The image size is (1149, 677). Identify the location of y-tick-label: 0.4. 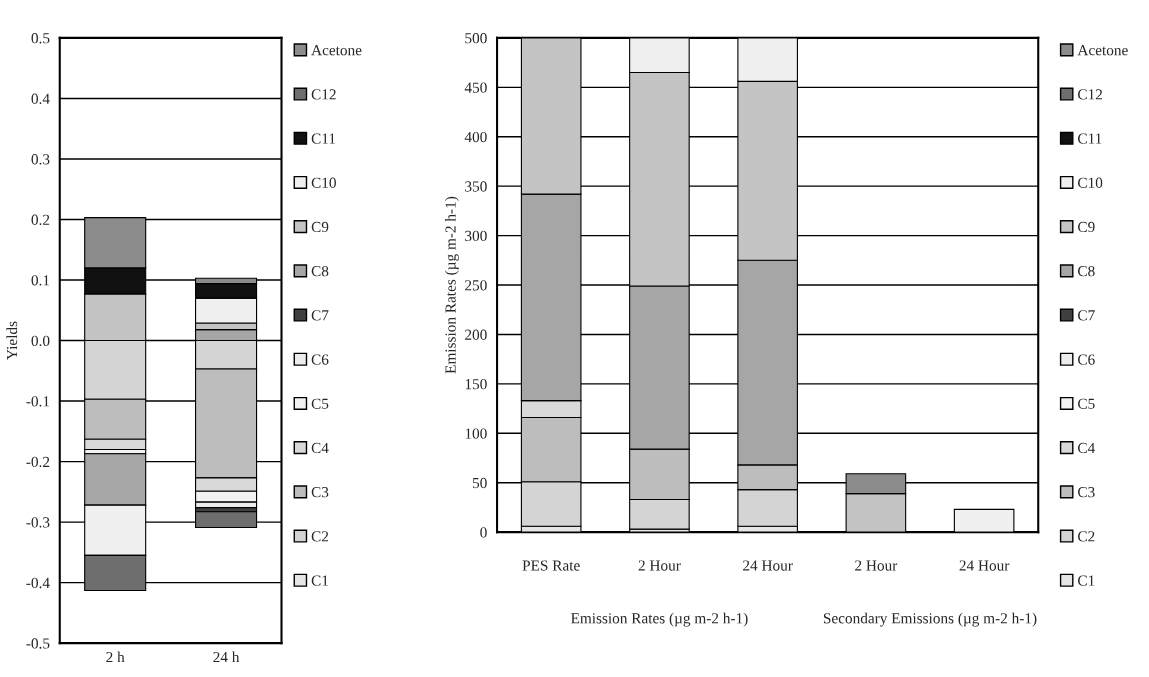
(40, 98).